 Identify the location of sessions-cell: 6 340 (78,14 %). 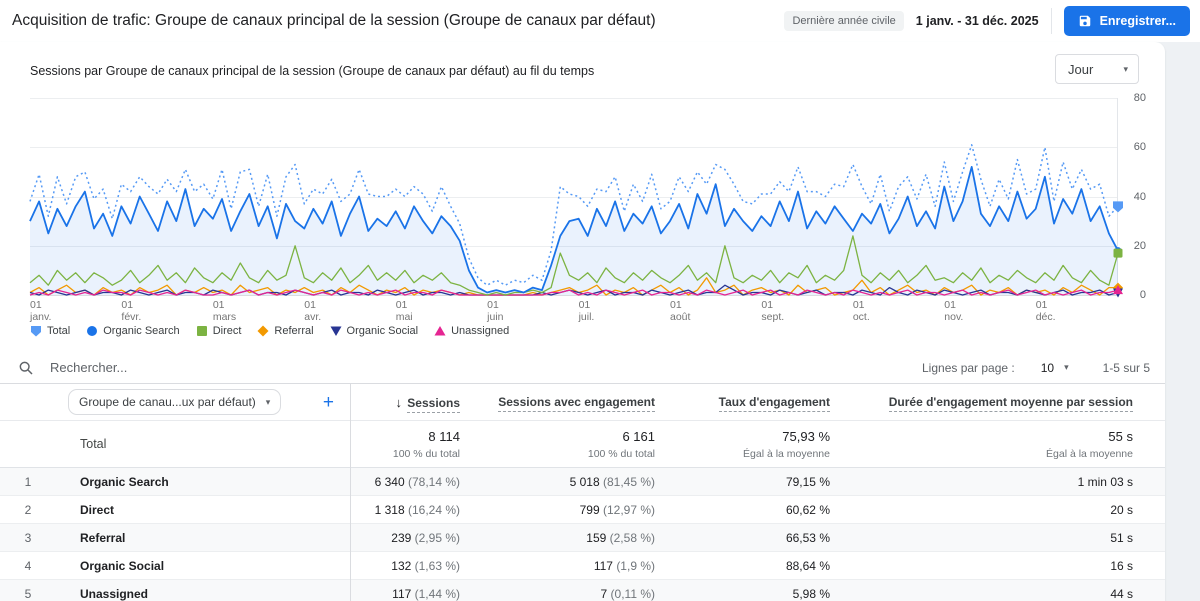
(417, 481).